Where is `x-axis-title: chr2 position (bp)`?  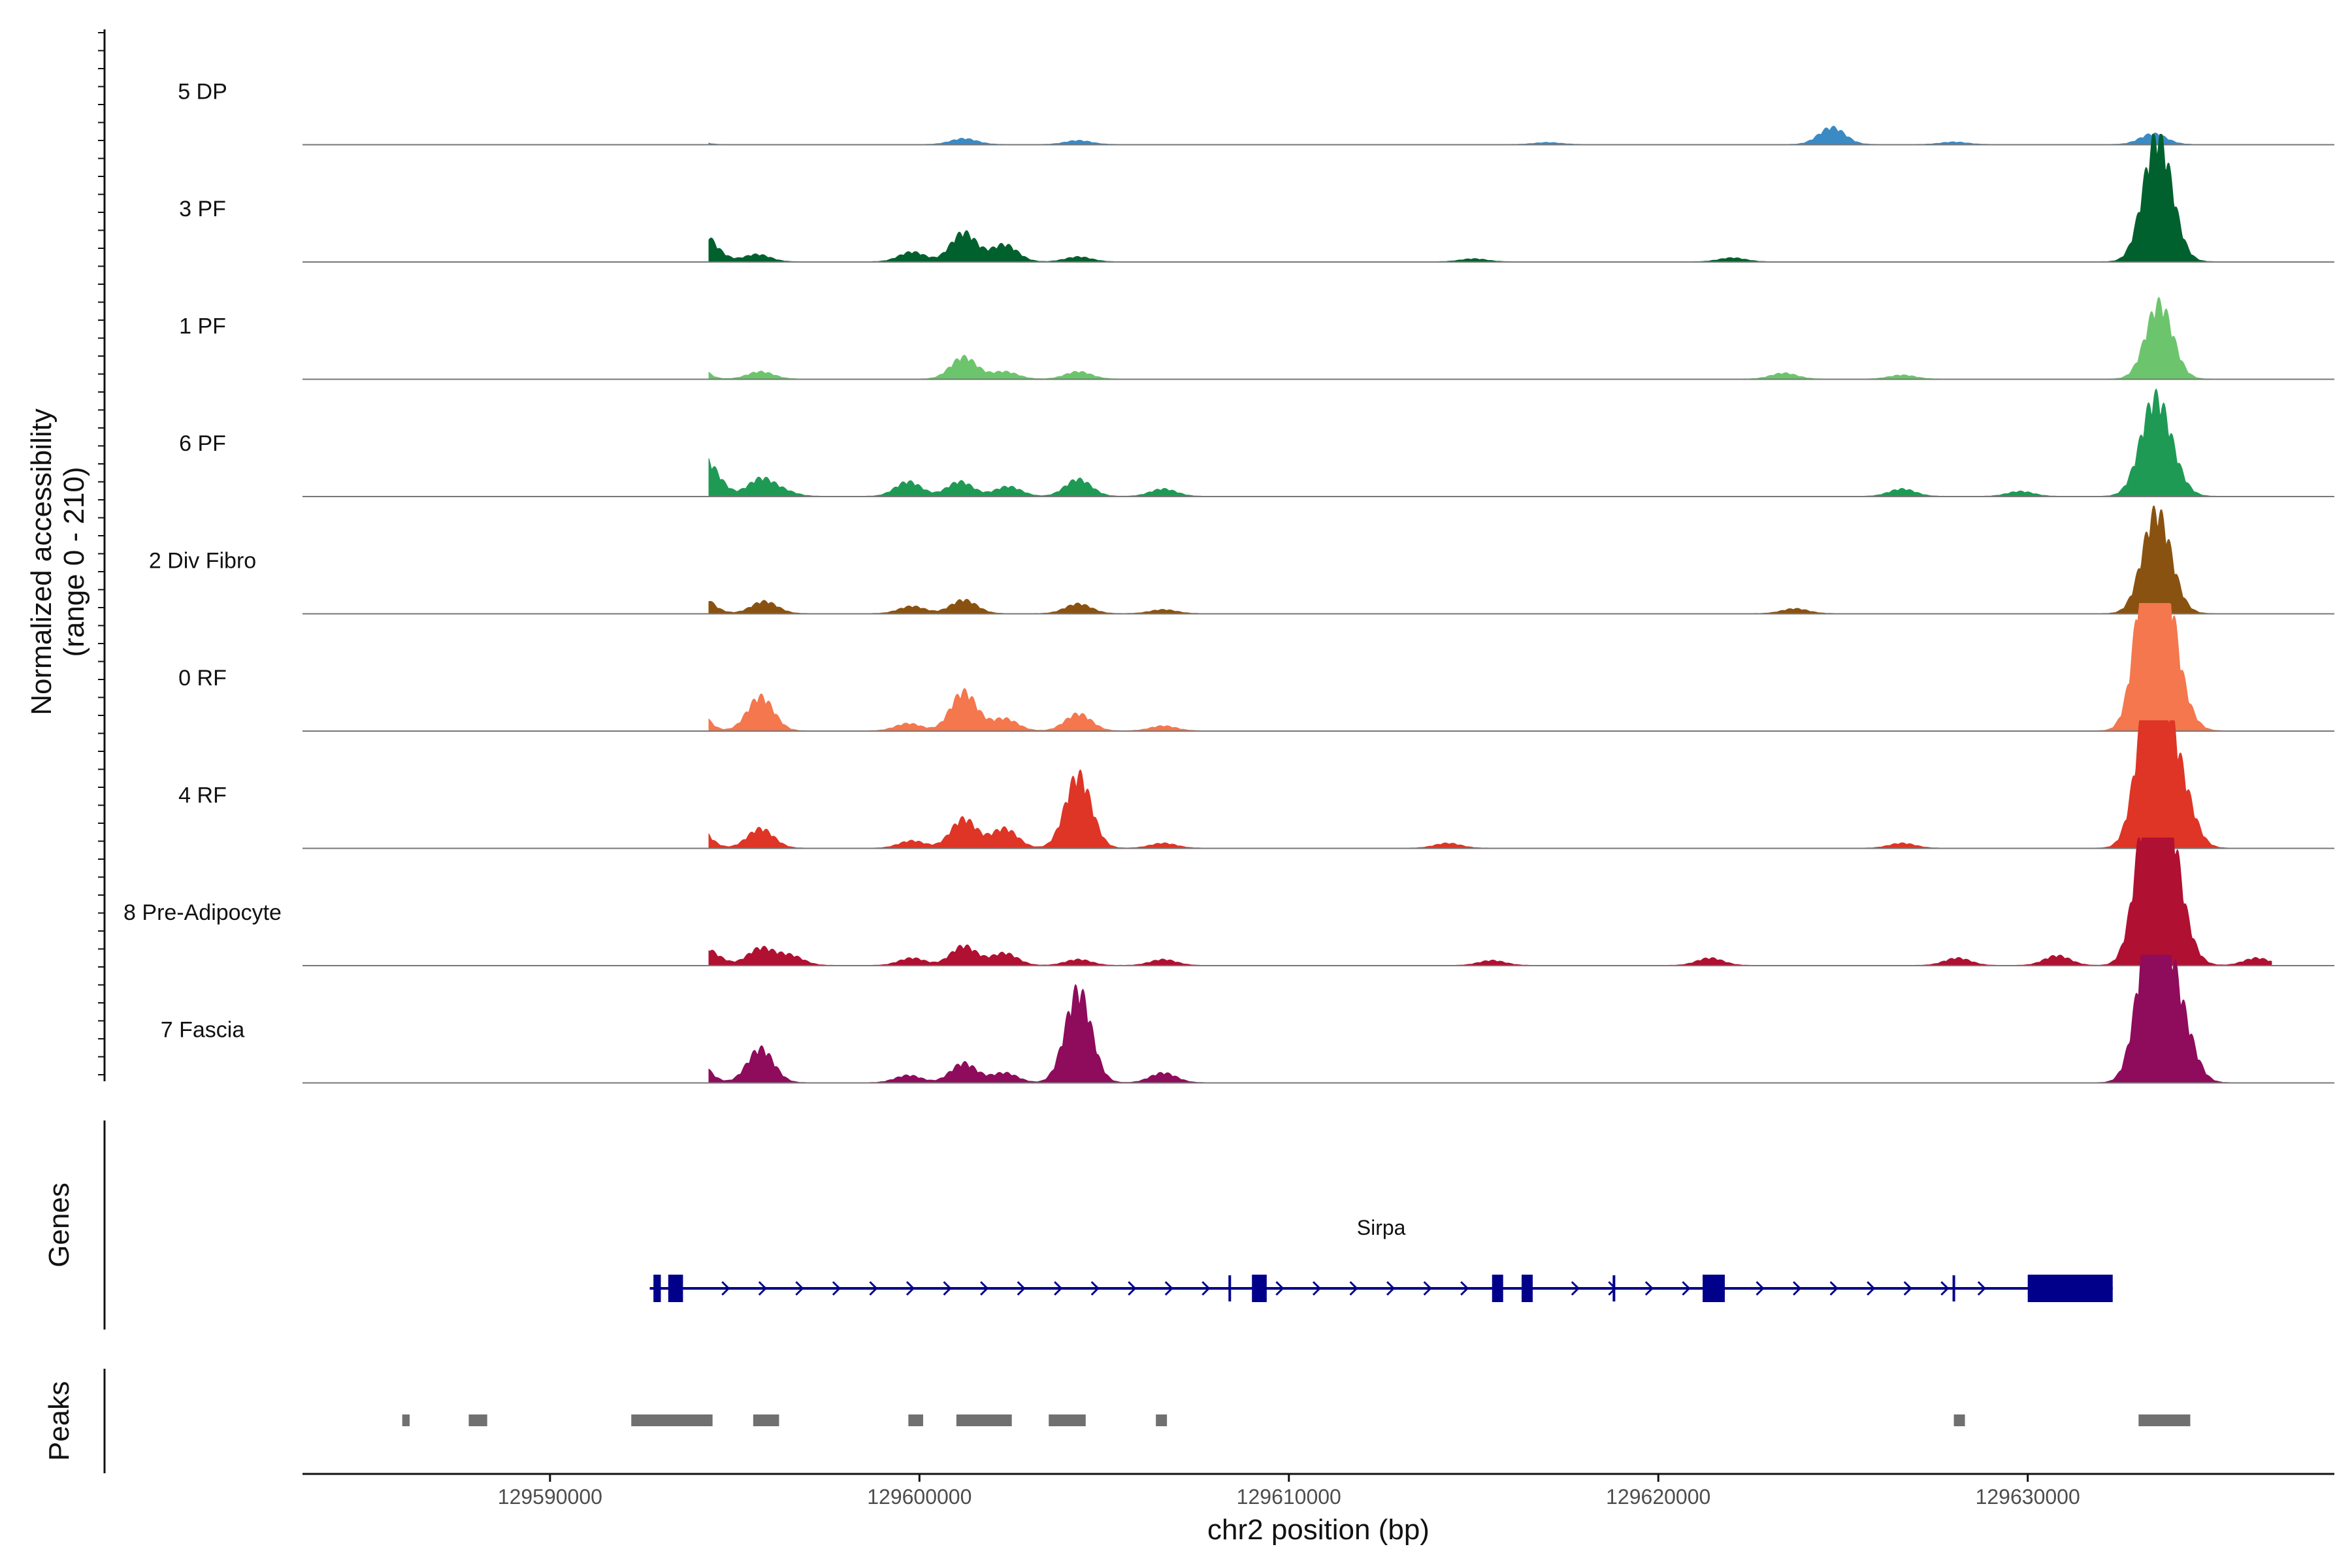 x-axis-title: chr2 position (bp) is located at coordinates (1318, 1530).